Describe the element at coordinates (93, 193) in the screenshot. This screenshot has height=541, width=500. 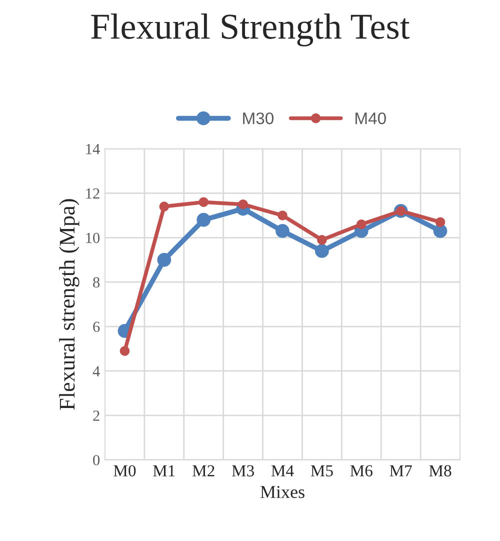
I see `y-tick-label: 12` at that location.